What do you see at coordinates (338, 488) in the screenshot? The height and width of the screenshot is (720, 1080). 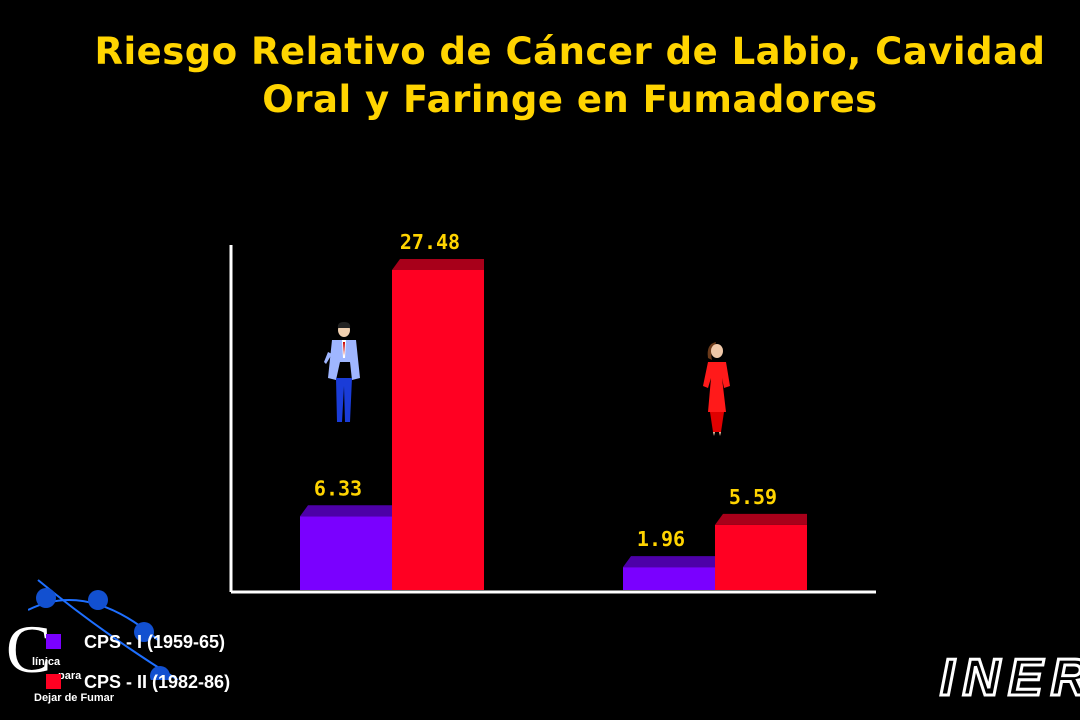 I see `bar-value-label: 6.33` at bounding box center [338, 488].